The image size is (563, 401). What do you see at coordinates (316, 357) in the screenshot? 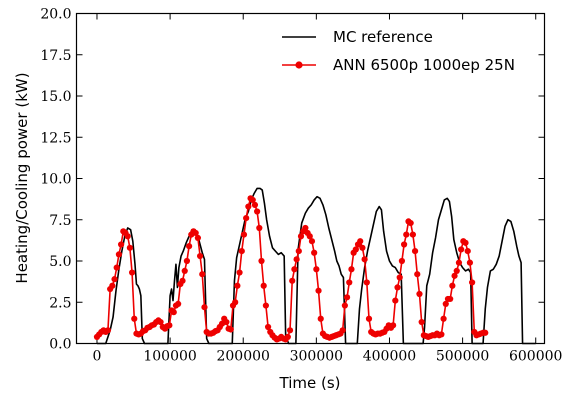
I see `x-tick-label: 300000` at bounding box center [316, 357].